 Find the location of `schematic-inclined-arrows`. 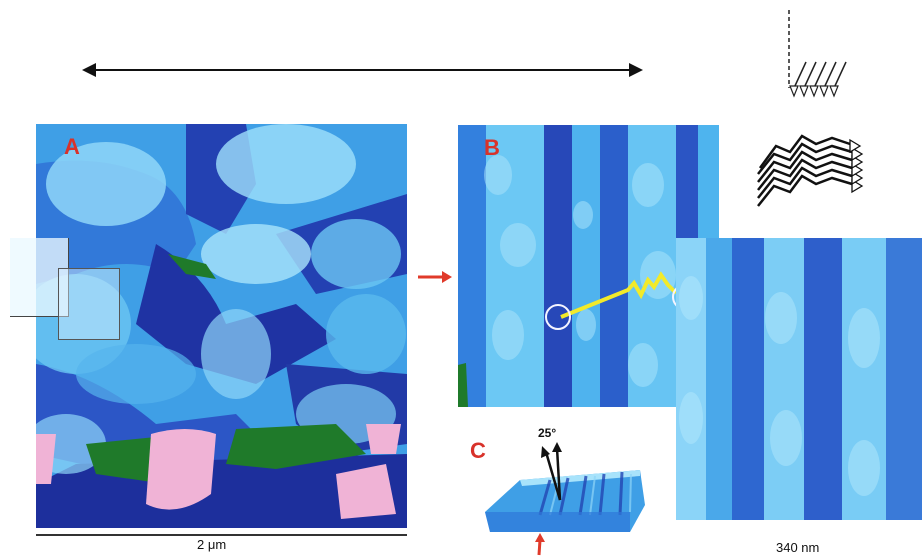

schematic-inclined-arrows is located at coordinates (817, 54).